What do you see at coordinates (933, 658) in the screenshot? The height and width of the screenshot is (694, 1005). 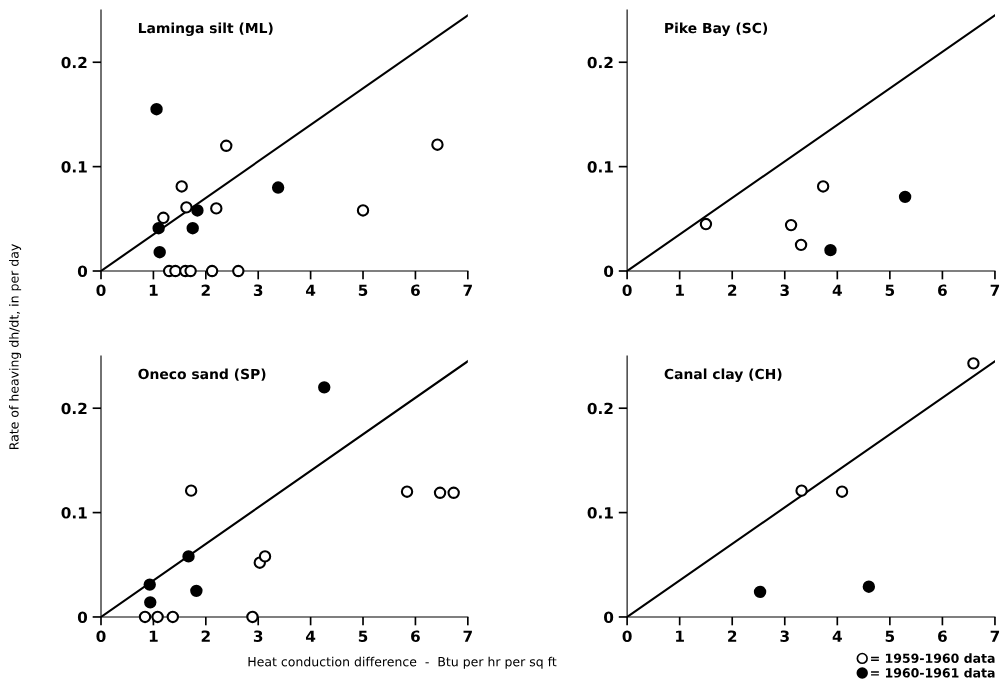 I see `legend-label: = 1959-1960 data` at bounding box center [933, 658].